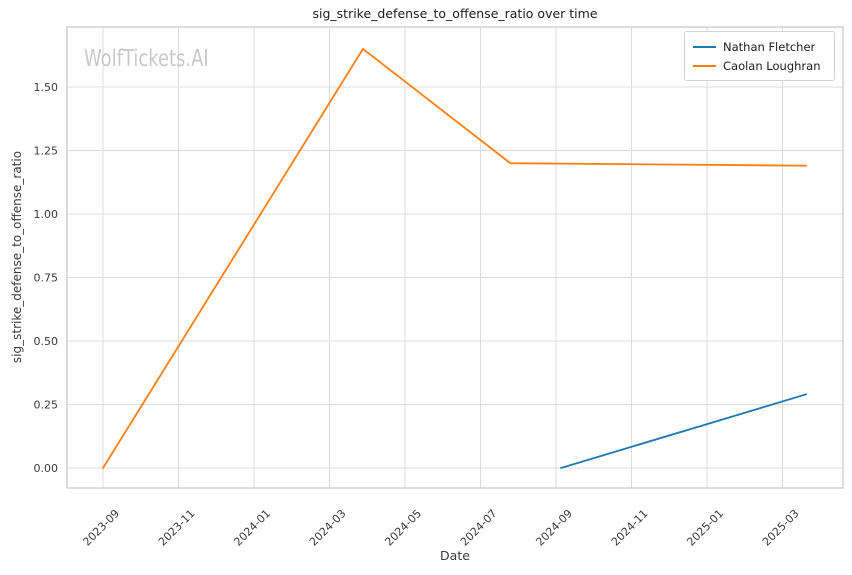 Image resolution: width=852 pixels, height=575 pixels. I want to click on x-tick-label: 2024-05, so click(403, 528).